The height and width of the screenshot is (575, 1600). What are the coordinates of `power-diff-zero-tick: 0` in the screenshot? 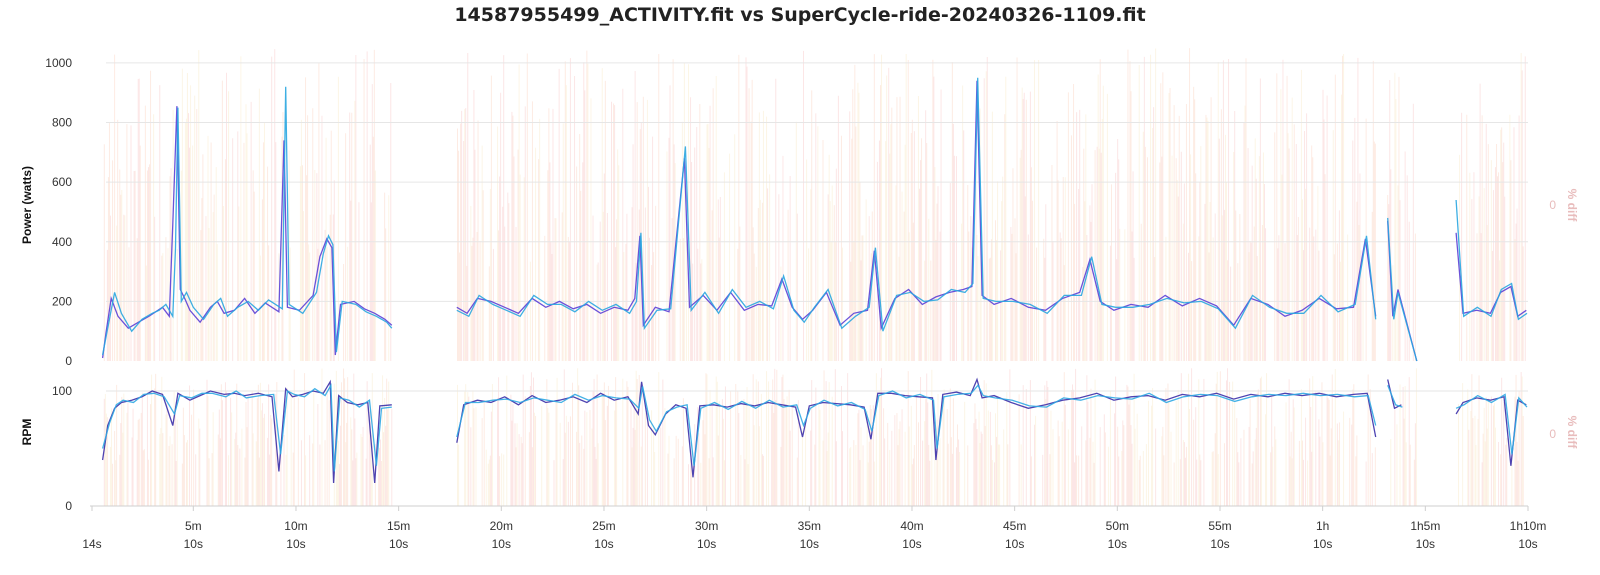 It's located at (1552, 205).